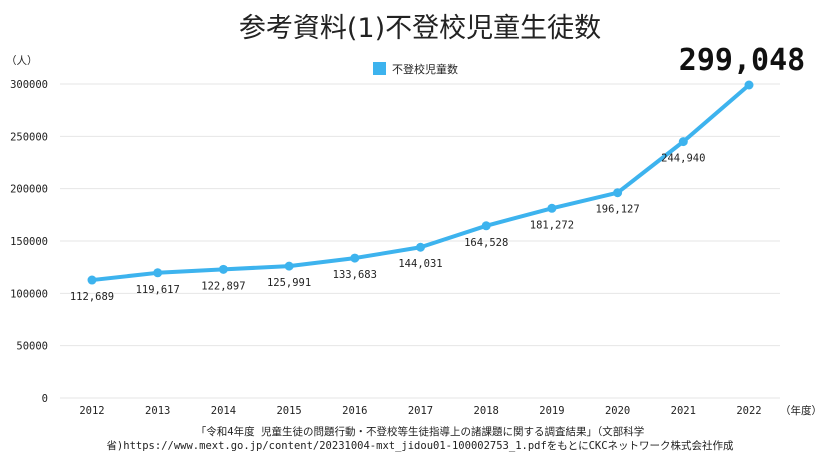  I want to click on legend: 不登校児童数, so click(415, 69).